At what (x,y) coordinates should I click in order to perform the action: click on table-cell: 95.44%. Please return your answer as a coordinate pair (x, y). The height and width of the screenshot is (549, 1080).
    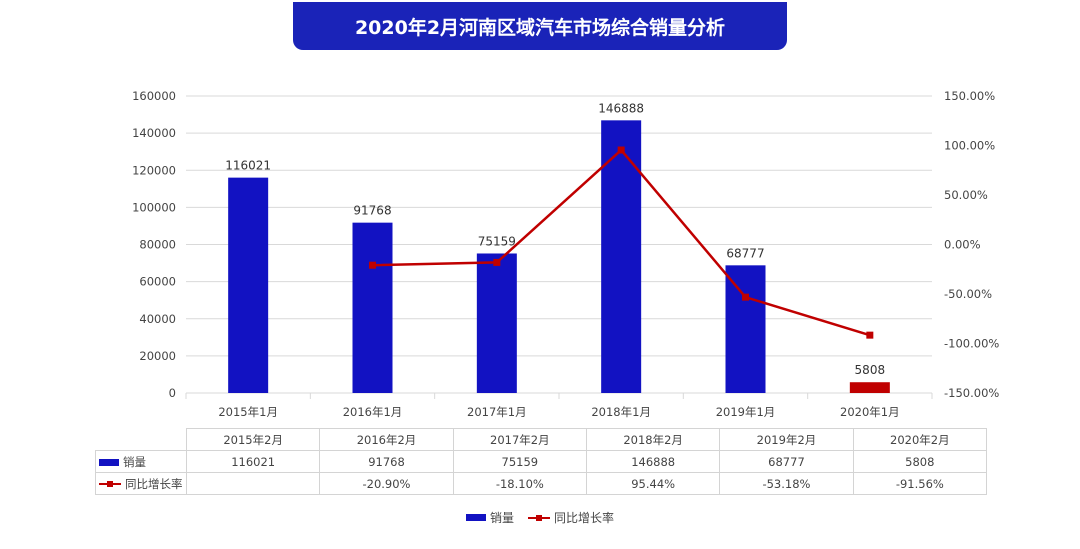
    Looking at the image, I should click on (653, 483).